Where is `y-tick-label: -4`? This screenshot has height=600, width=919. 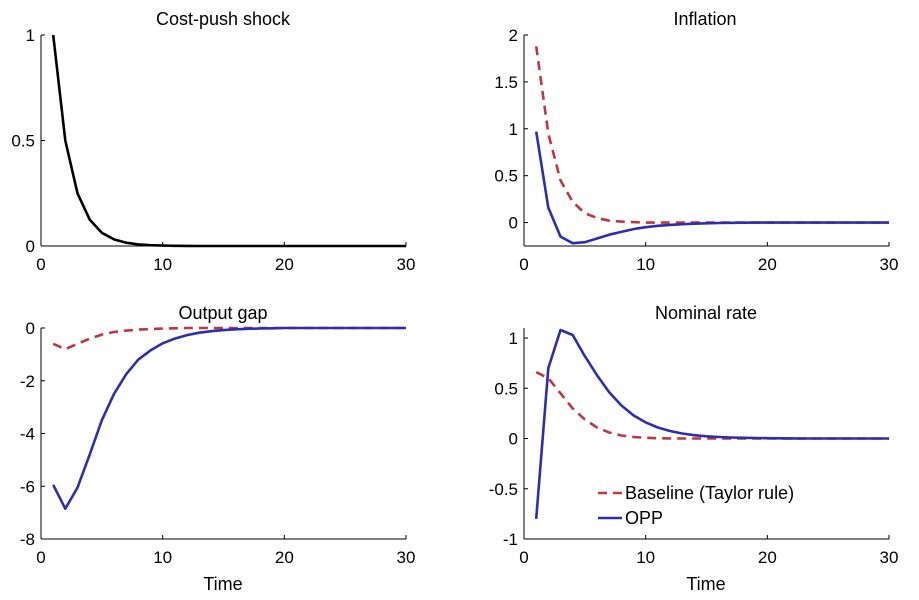 y-tick-label: -4 is located at coordinates (27, 434).